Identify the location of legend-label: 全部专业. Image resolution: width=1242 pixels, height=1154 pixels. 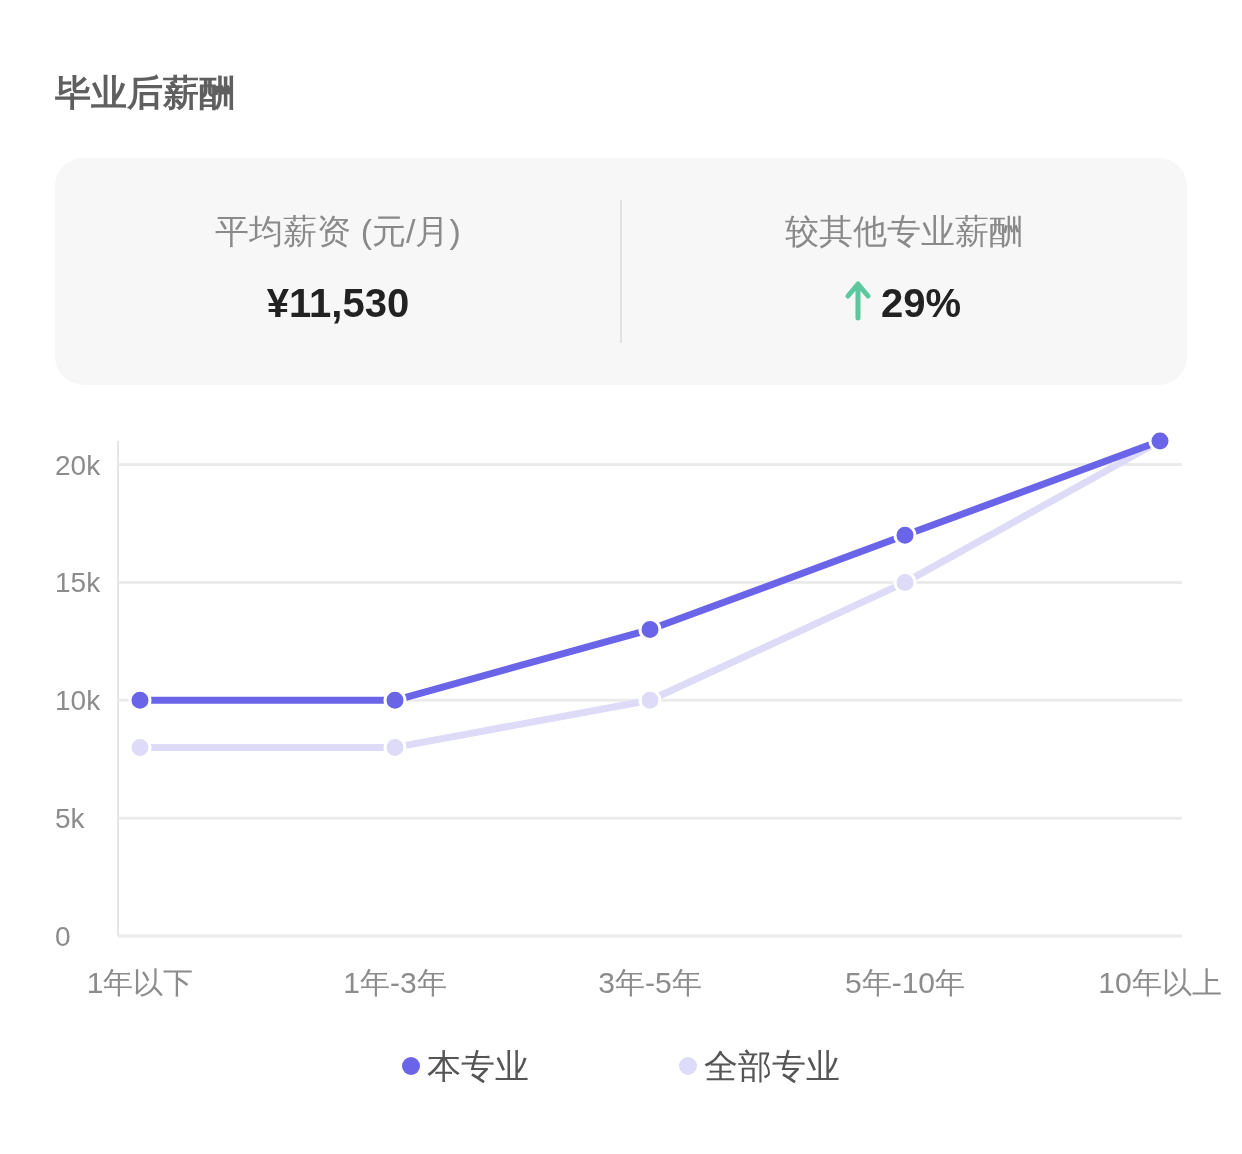
(772, 1066).